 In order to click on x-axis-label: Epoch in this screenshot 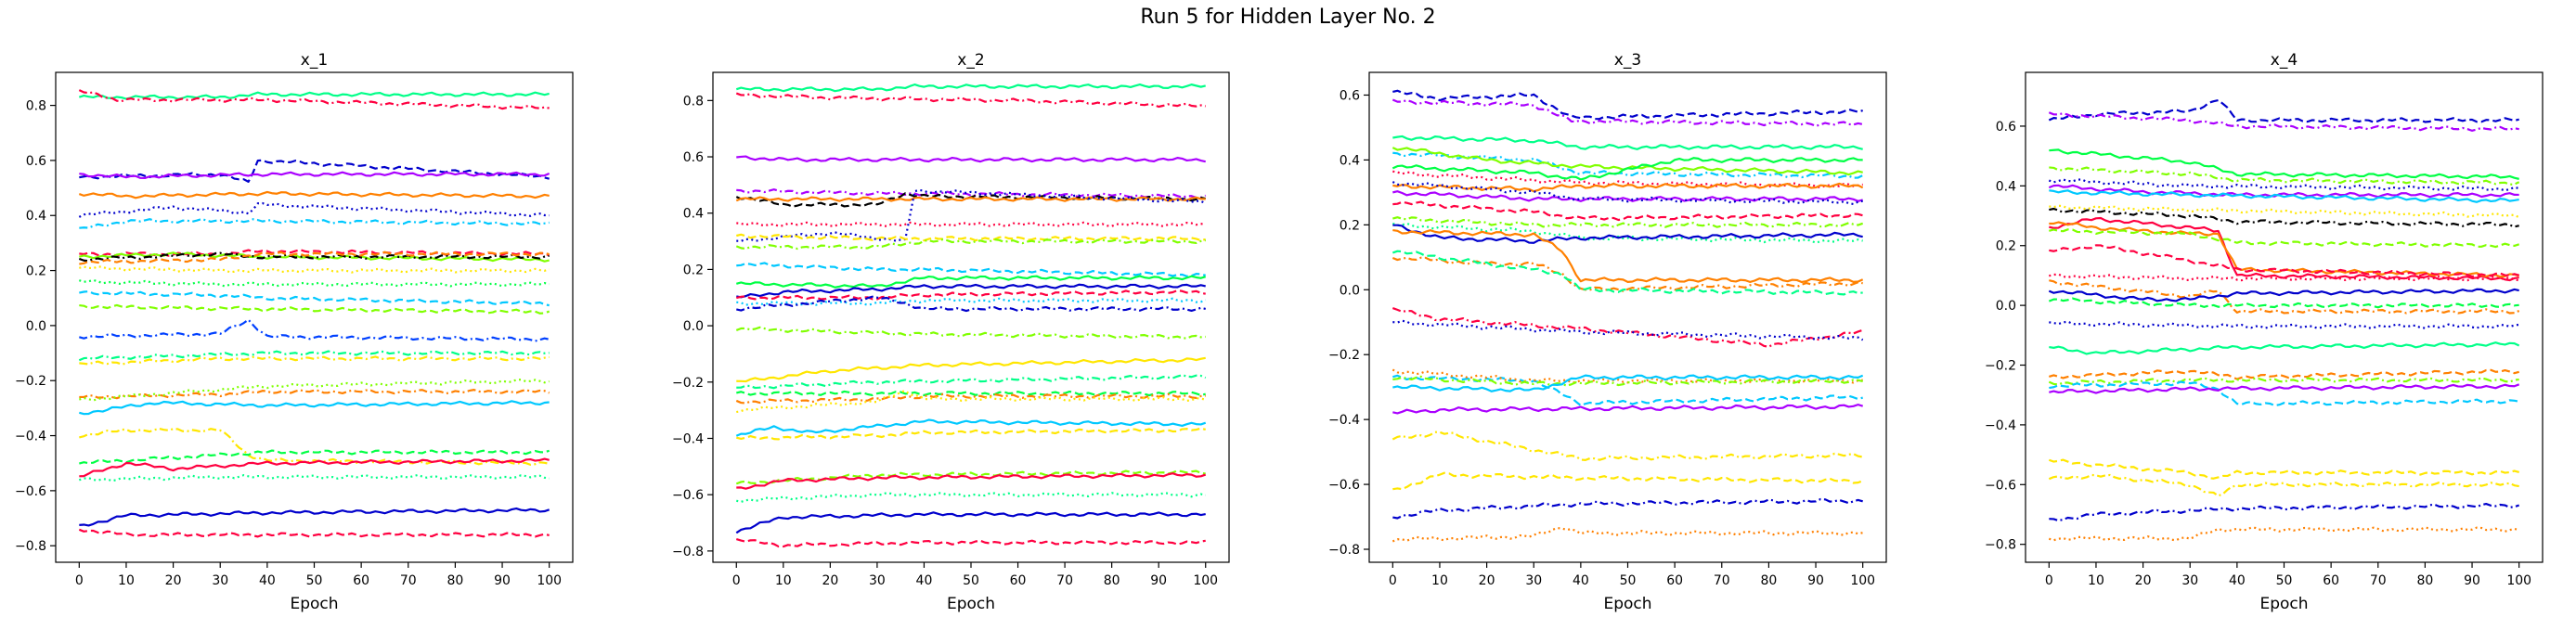, I will do `click(1627, 604)`.